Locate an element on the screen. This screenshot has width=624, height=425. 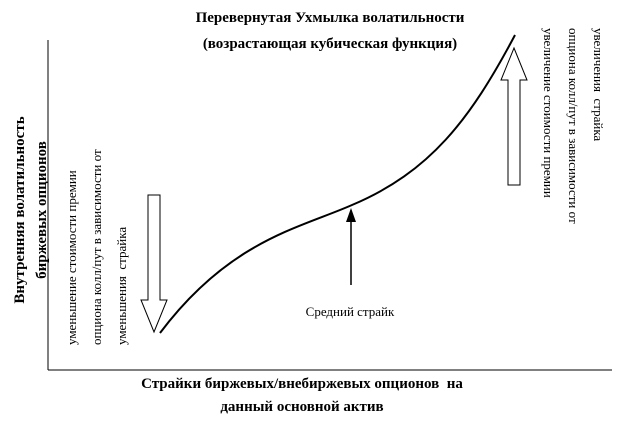
right-note: увеличение стоимости премии is located at coordinates (548, 113).